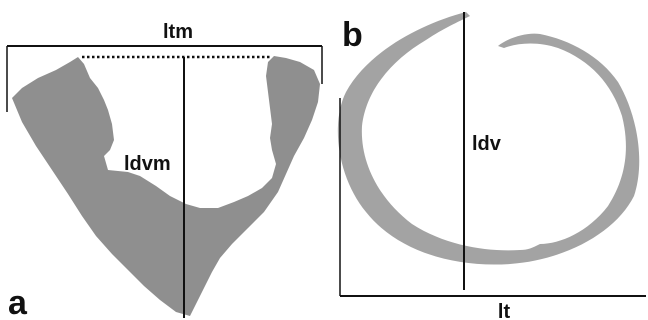  What do you see at coordinates (147, 164) in the screenshot?
I see `ldvm-label: ldvm` at bounding box center [147, 164].